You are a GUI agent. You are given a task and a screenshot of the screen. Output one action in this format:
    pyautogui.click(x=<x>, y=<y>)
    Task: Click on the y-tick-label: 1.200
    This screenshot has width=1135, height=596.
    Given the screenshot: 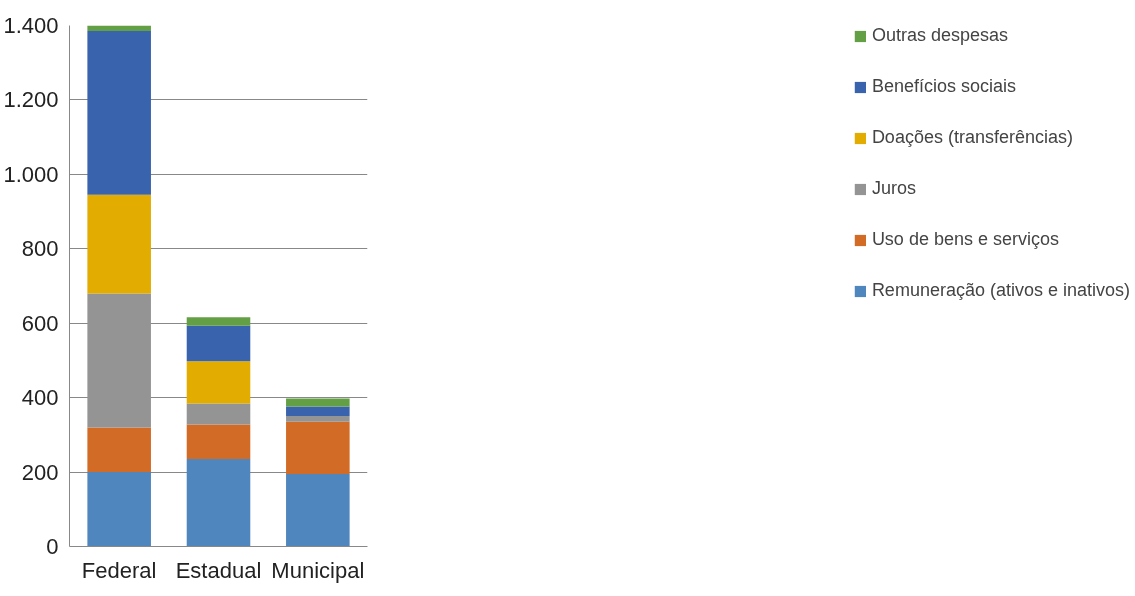 What is the action you would take?
    pyautogui.click(x=31, y=100)
    